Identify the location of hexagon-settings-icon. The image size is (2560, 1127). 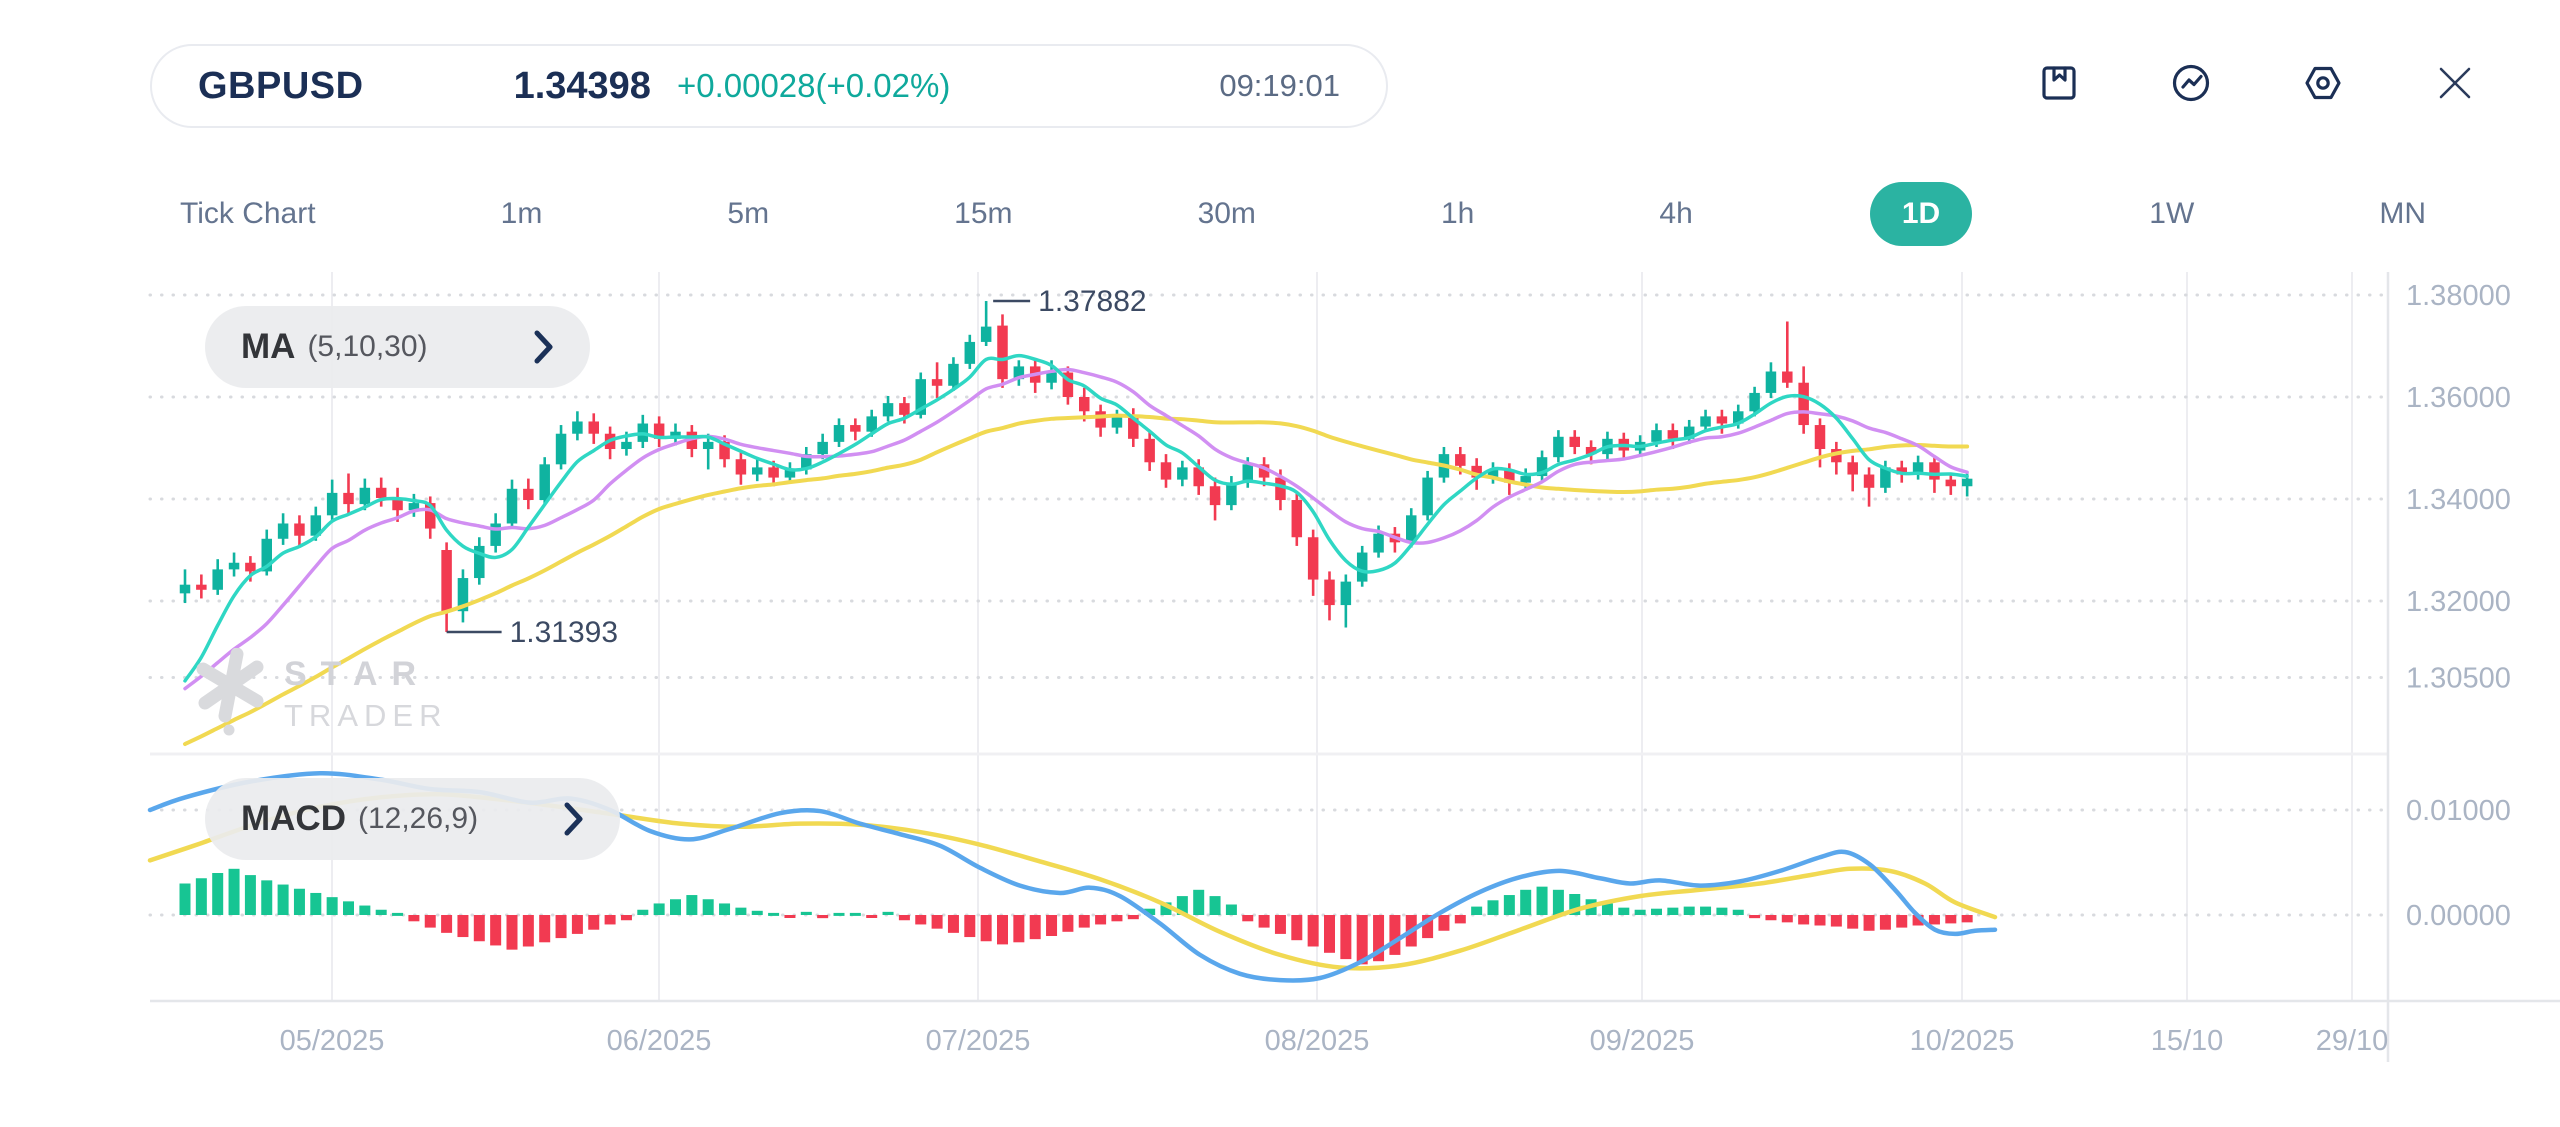
(2323, 83).